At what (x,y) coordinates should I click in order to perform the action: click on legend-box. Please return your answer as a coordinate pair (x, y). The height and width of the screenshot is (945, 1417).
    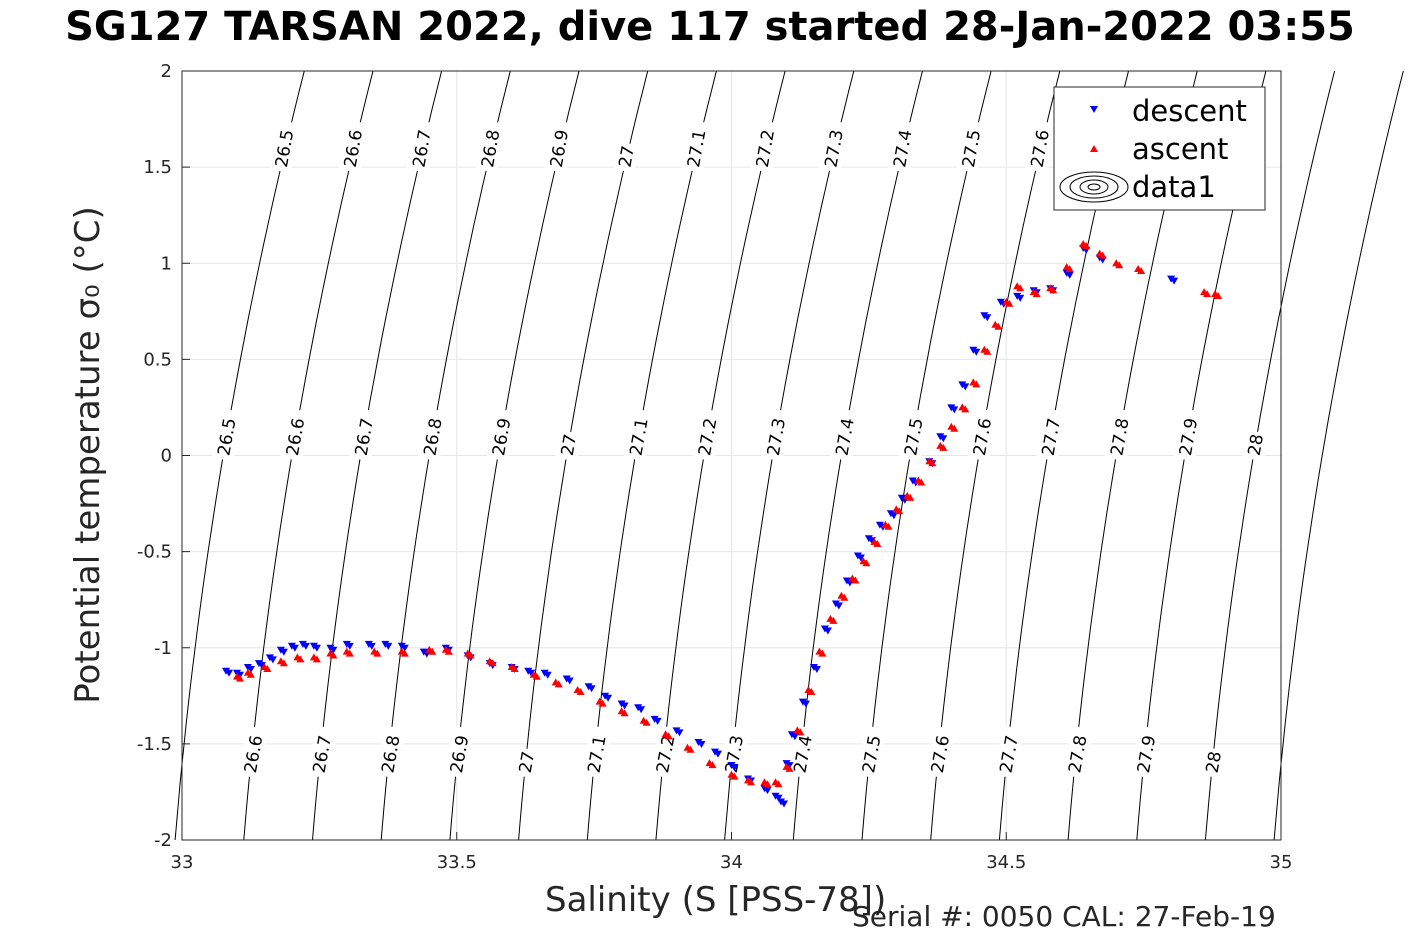
    Looking at the image, I should click on (1159, 148).